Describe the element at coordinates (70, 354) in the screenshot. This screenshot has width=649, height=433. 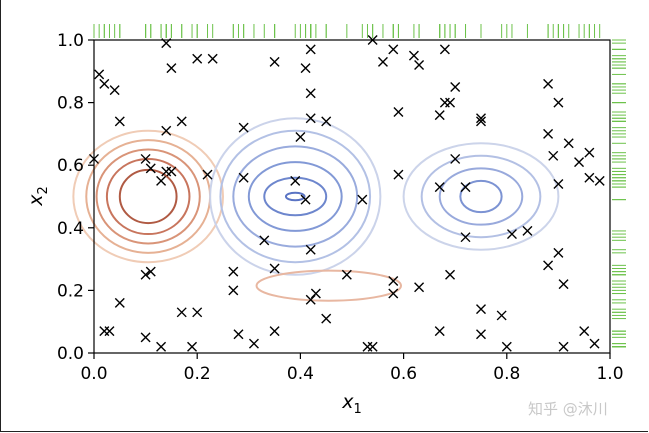
I see `y-tick-label: 0.0` at that location.